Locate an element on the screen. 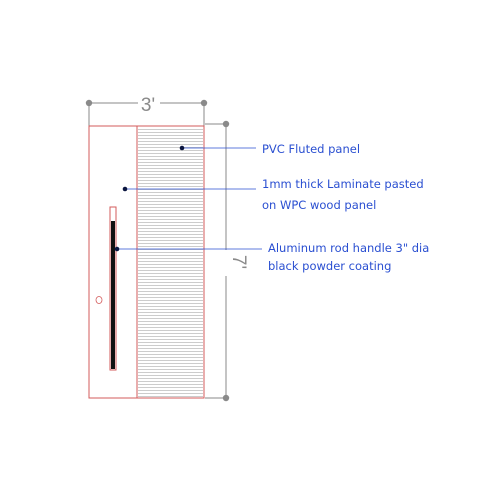 This screenshot has height=500, width=500. callout-line: black powder coating is located at coordinates (329, 266).